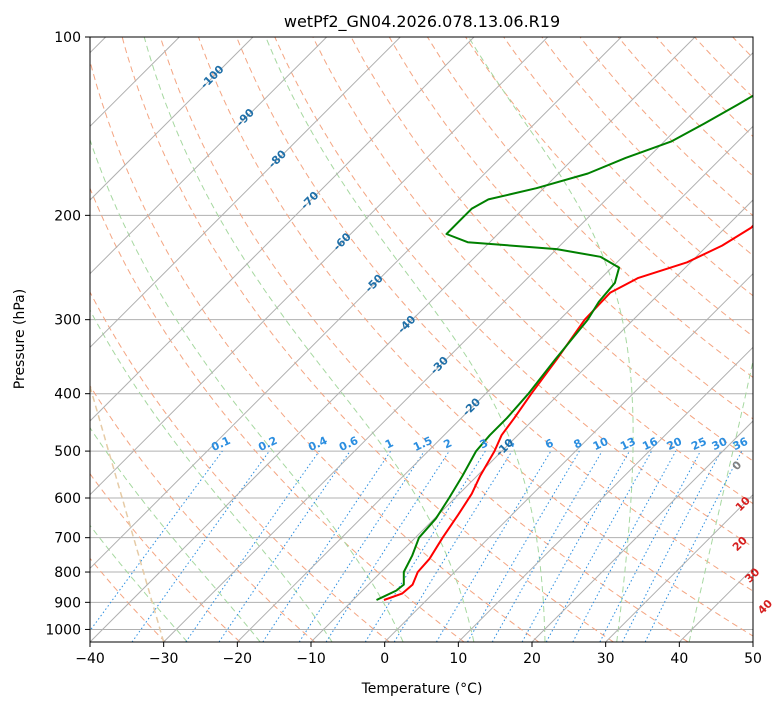 The width and height of the screenshot is (775, 712). Describe the element at coordinates (67, 539) in the screenshot. I see `y-tick-label: 700` at that location.